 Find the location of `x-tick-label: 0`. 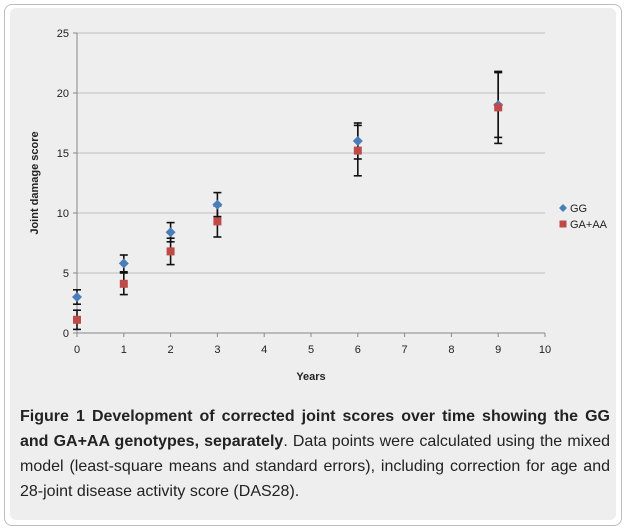

x-tick-label: 0 is located at coordinates (77, 350).